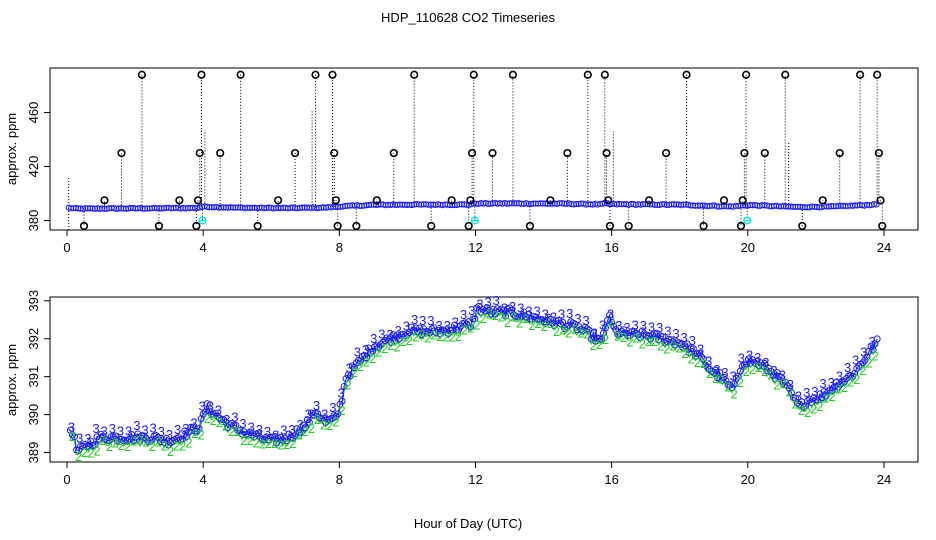 The height and width of the screenshot is (540, 936). I want to click on bottom-y-tick-label: 392, so click(33, 339).